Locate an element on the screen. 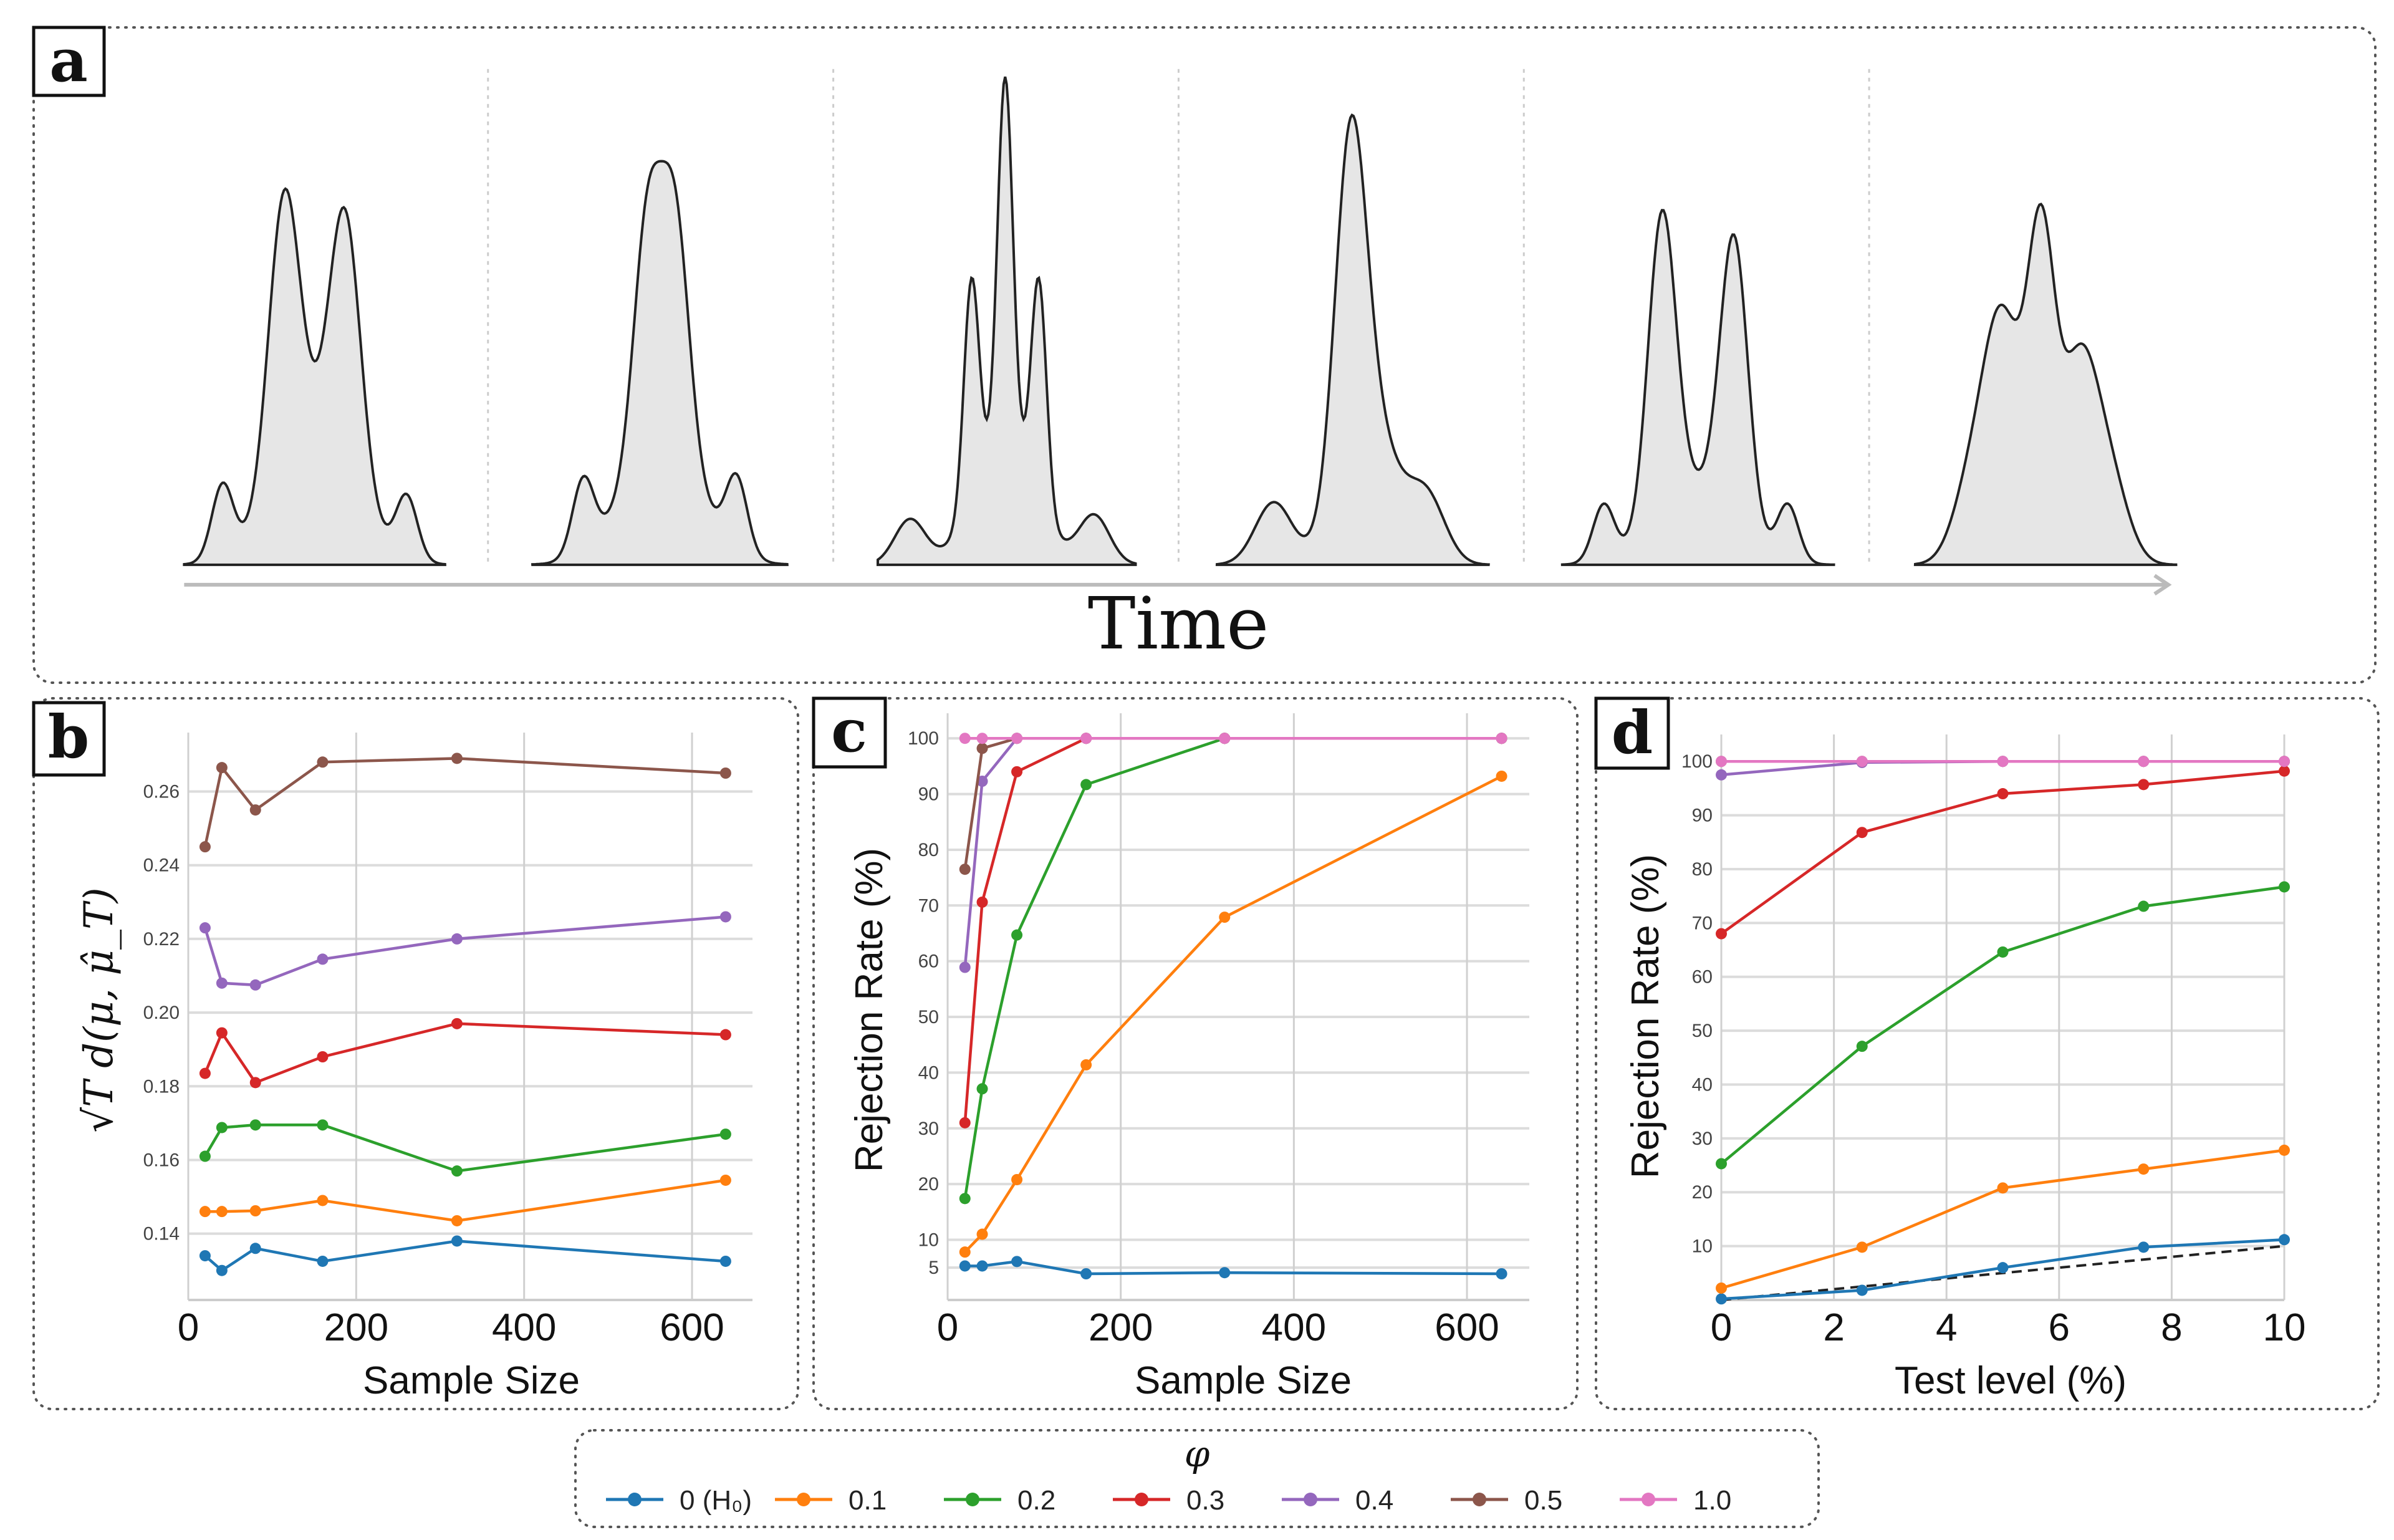 The width and height of the screenshot is (2394, 1540). legend-item: 0.3 is located at coordinates (1168, 1500).